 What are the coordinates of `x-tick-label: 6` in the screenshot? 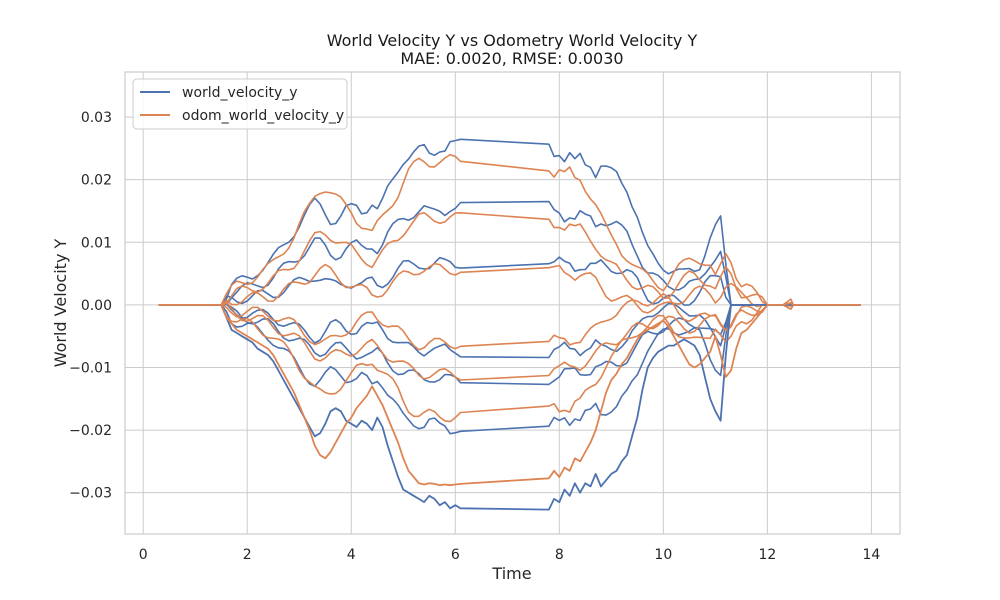 It's located at (455, 555).